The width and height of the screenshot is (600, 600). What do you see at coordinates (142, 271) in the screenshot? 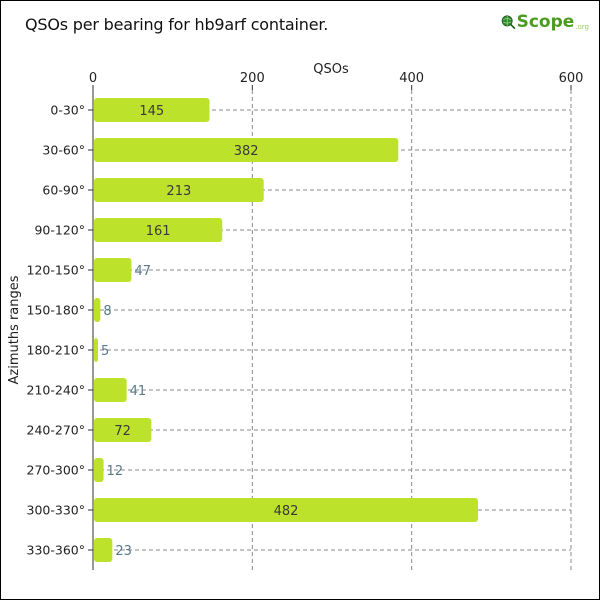
I see `data-label: 47` at bounding box center [142, 271].